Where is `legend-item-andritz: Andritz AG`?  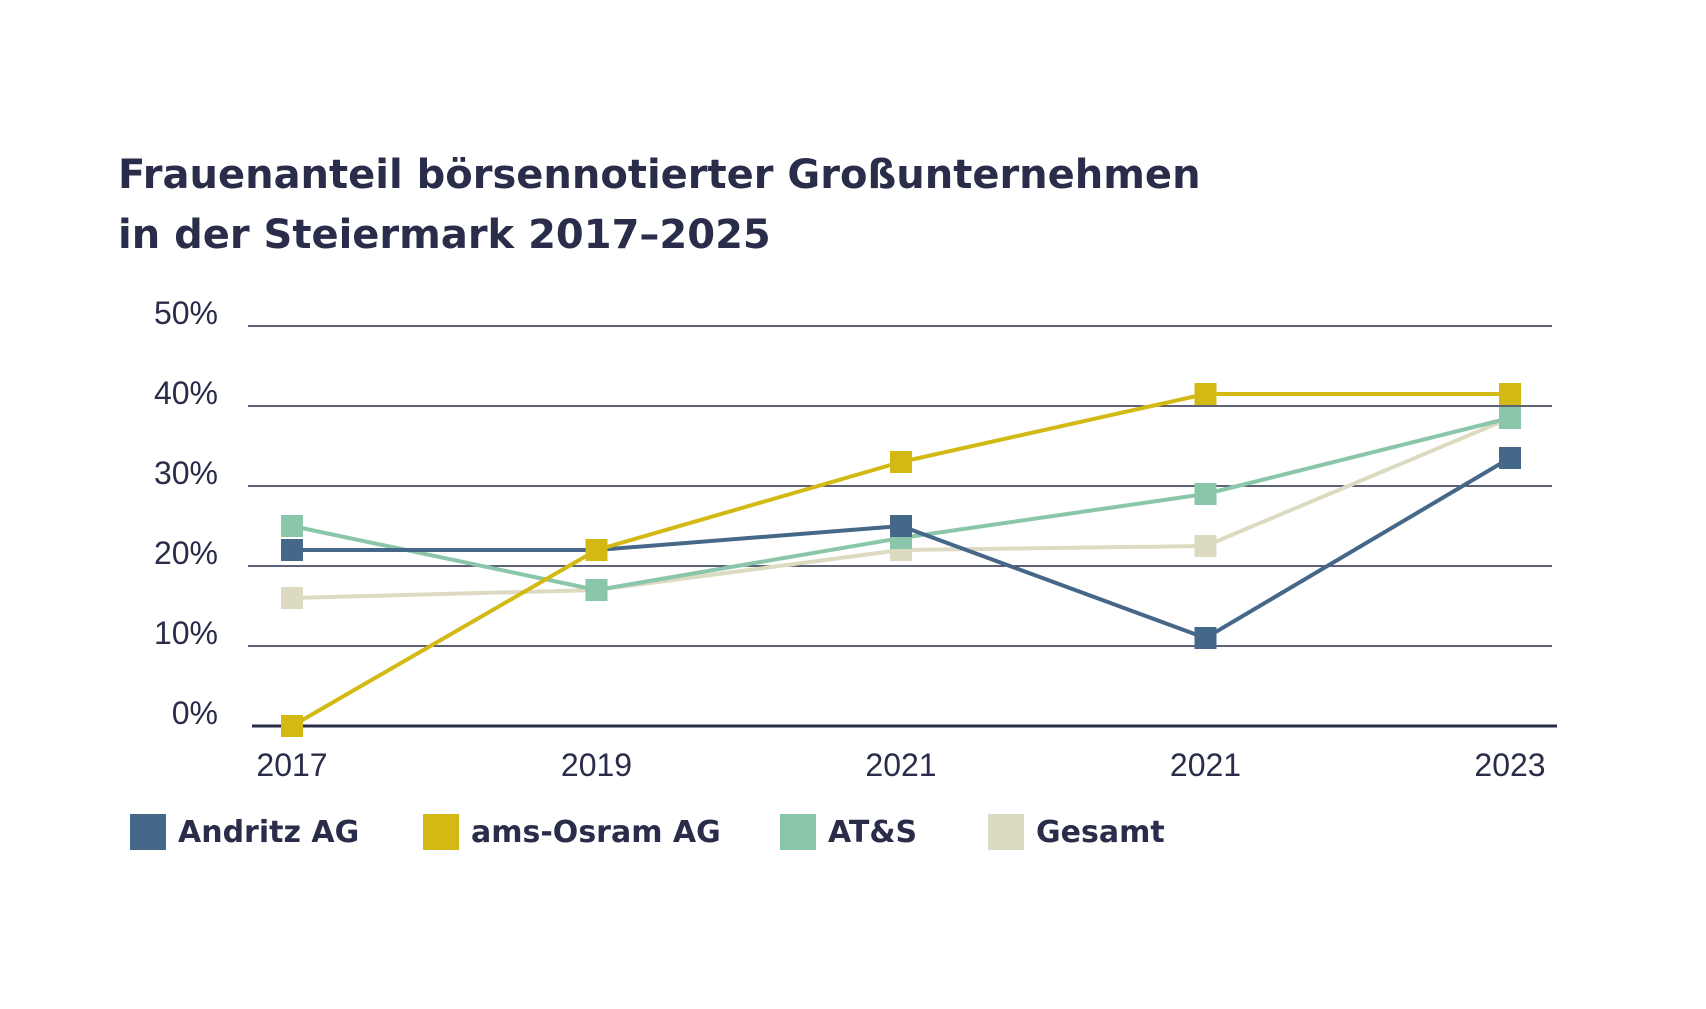
legend-item-andritz: Andritz AG is located at coordinates (244, 832).